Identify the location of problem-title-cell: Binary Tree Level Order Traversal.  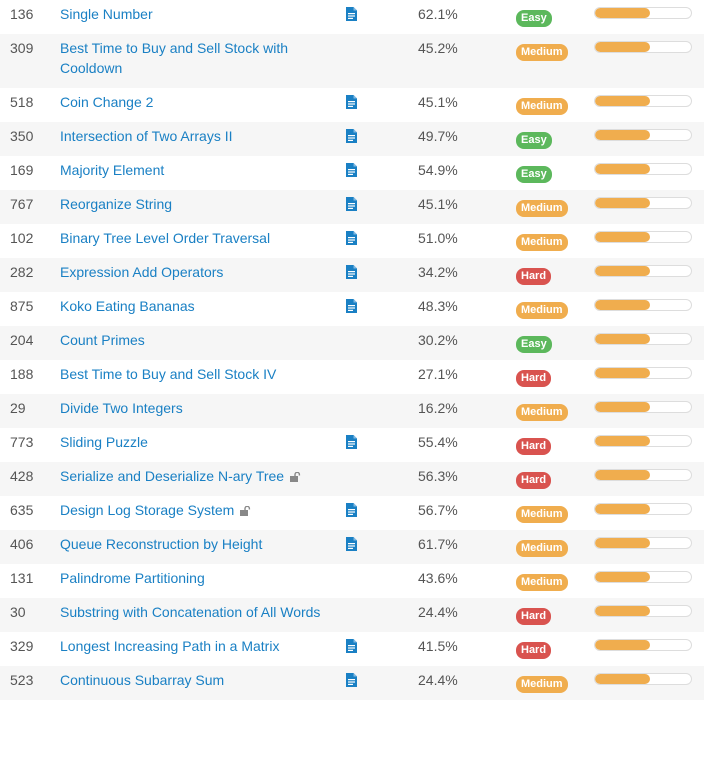
(203, 241).